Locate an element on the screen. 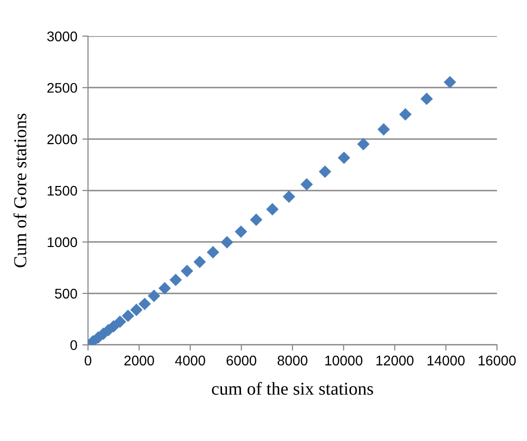  x-tick-label: 2000 is located at coordinates (139, 361).